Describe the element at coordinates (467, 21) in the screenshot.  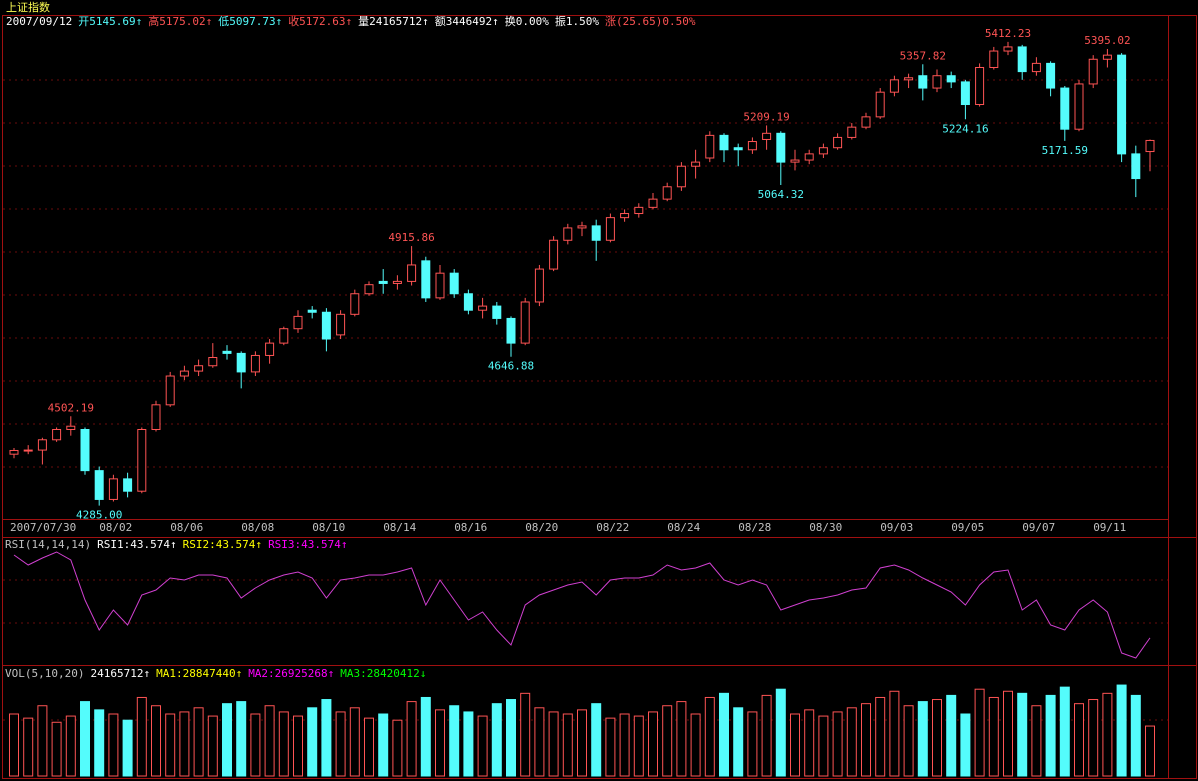
I see `header-item: 额3446492↑` at that location.